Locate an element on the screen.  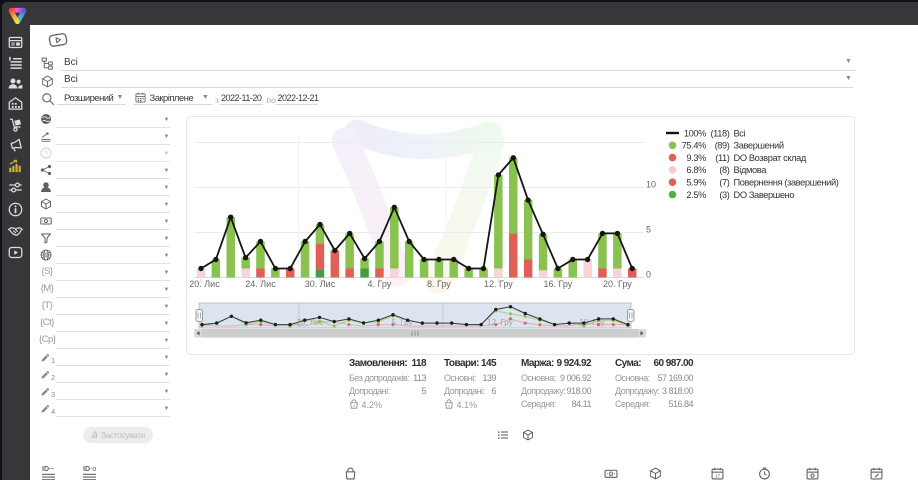
svg-text: 12. Гру is located at coordinates (498, 284).